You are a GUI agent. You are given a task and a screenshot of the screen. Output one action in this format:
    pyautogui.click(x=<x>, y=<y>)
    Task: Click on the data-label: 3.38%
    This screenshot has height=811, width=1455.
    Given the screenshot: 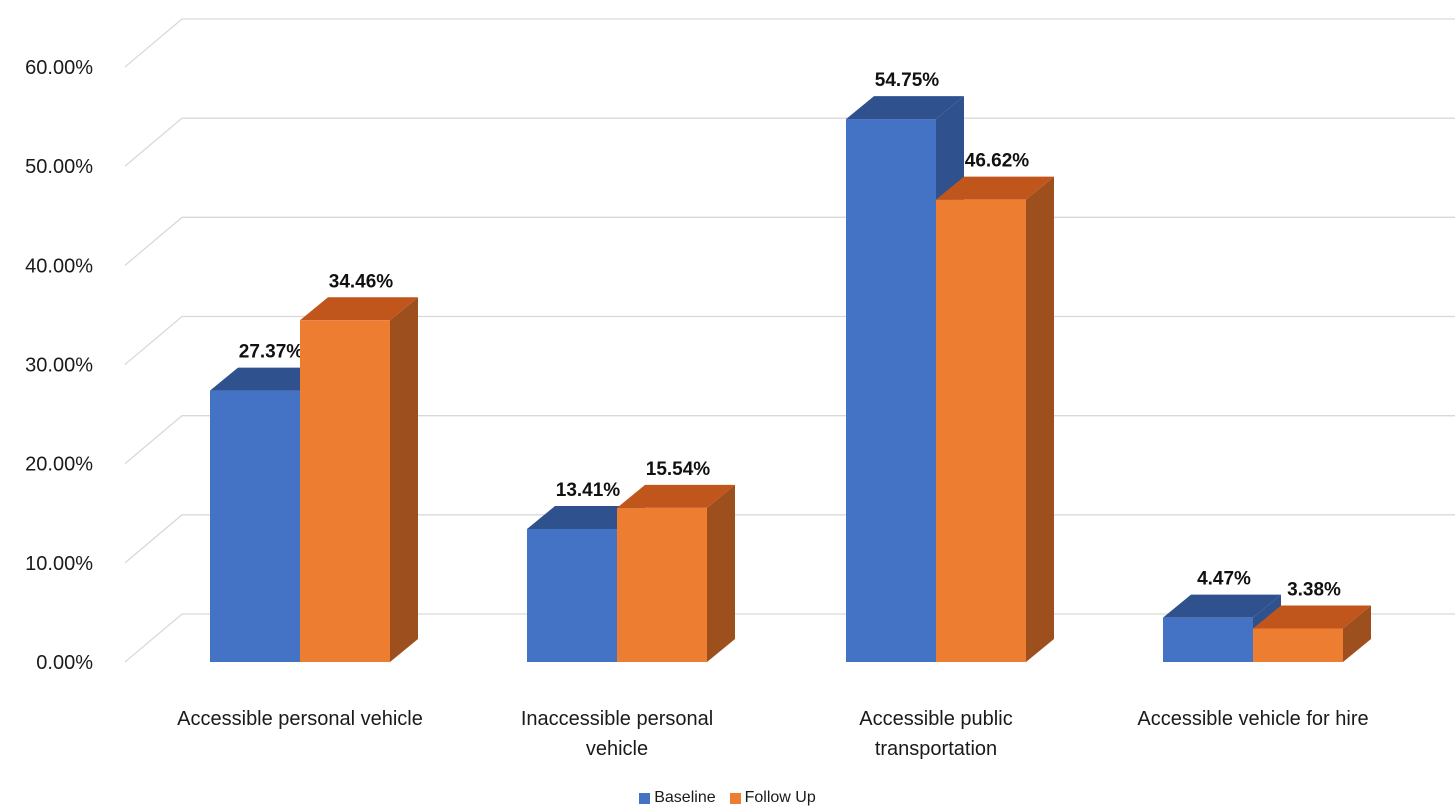 What is the action you would take?
    pyautogui.click(x=1314, y=589)
    